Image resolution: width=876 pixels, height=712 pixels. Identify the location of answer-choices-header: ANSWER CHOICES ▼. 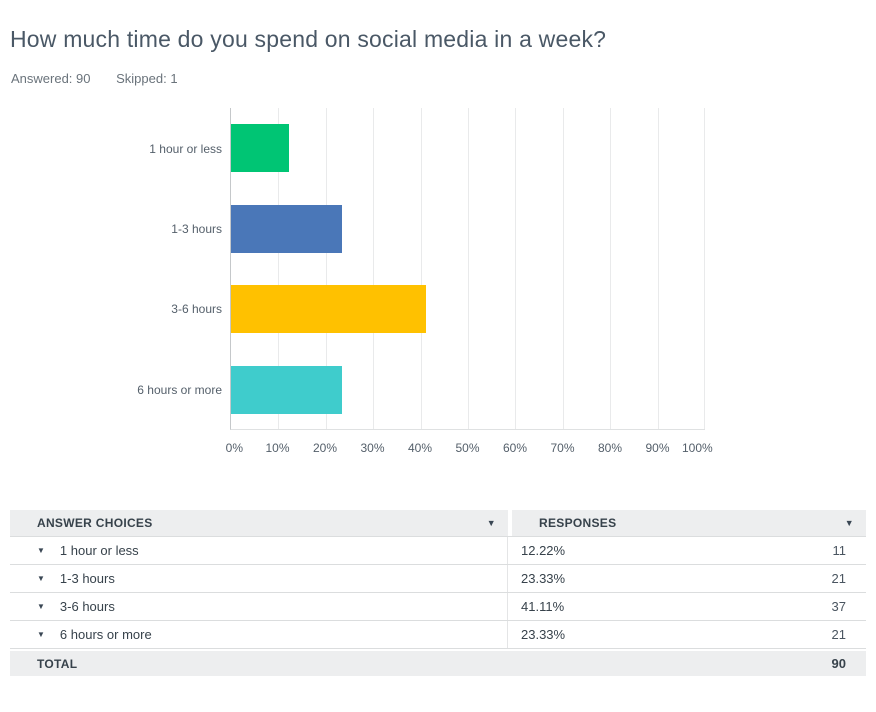
(259, 523).